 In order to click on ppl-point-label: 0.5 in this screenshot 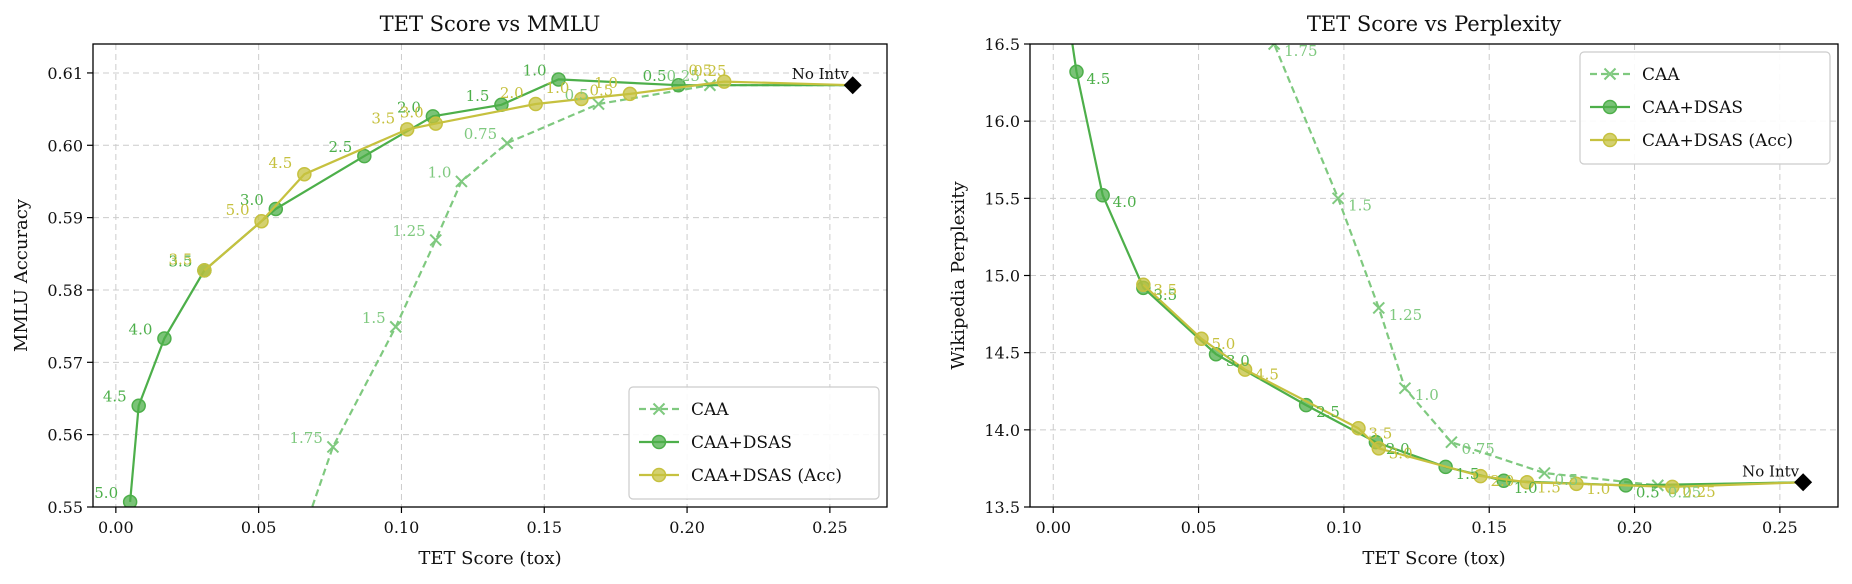, I will do `click(1648, 492)`.